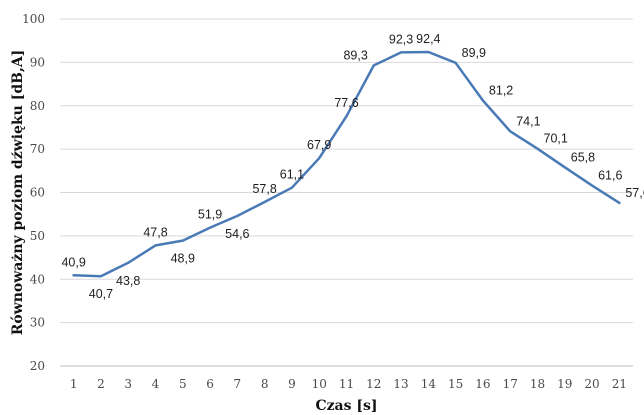  I want to click on data-label: 92,3, so click(401, 39).